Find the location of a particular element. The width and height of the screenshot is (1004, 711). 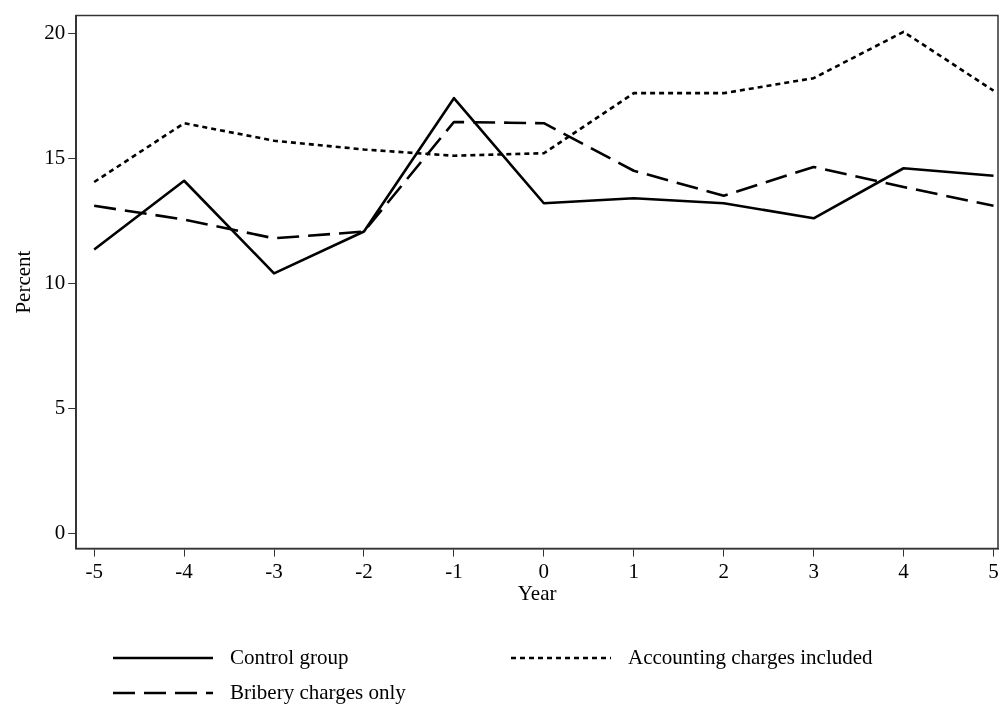

y-tick-label: 15 is located at coordinates (55, 156).